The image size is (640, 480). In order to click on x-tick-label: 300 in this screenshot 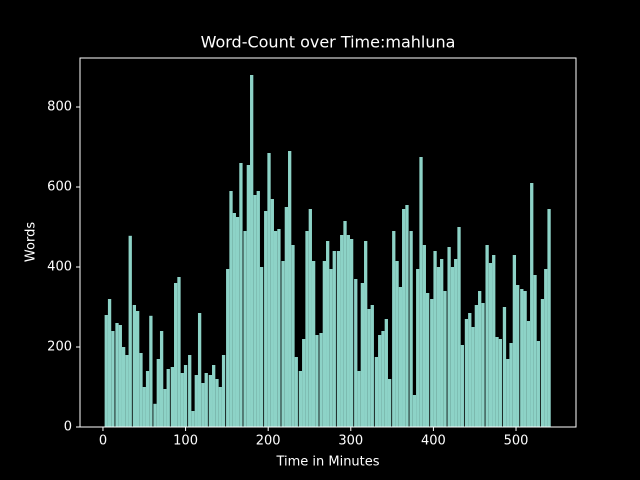, I will do `click(350, 441)`.